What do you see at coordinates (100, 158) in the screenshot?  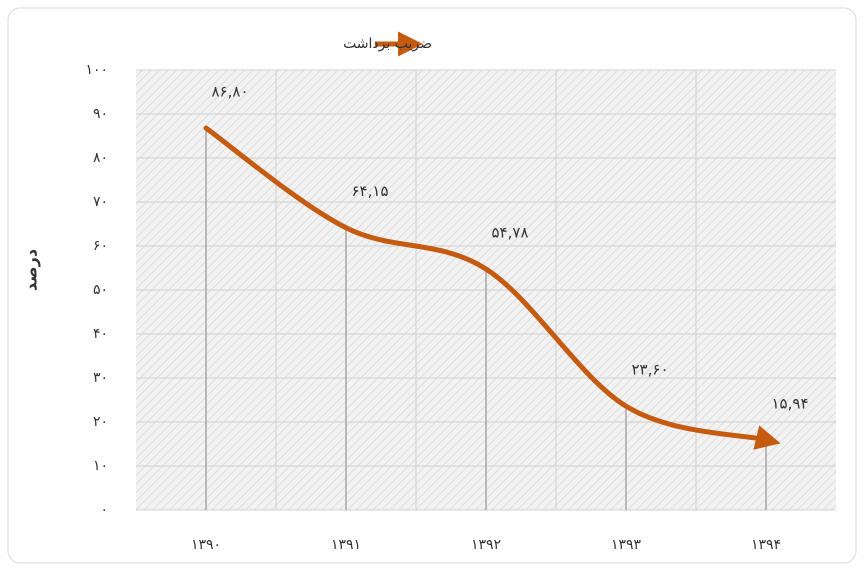 I see `y-tick-label: ۸۰` at bounding box center [100, 158].